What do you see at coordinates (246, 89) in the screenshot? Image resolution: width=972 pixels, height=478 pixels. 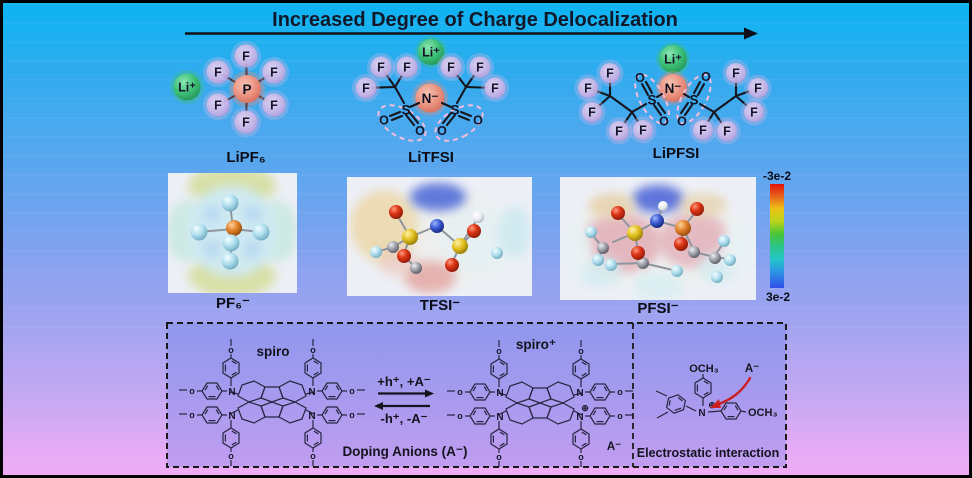 I see `p-label: P` at bounding box center [246, 89].